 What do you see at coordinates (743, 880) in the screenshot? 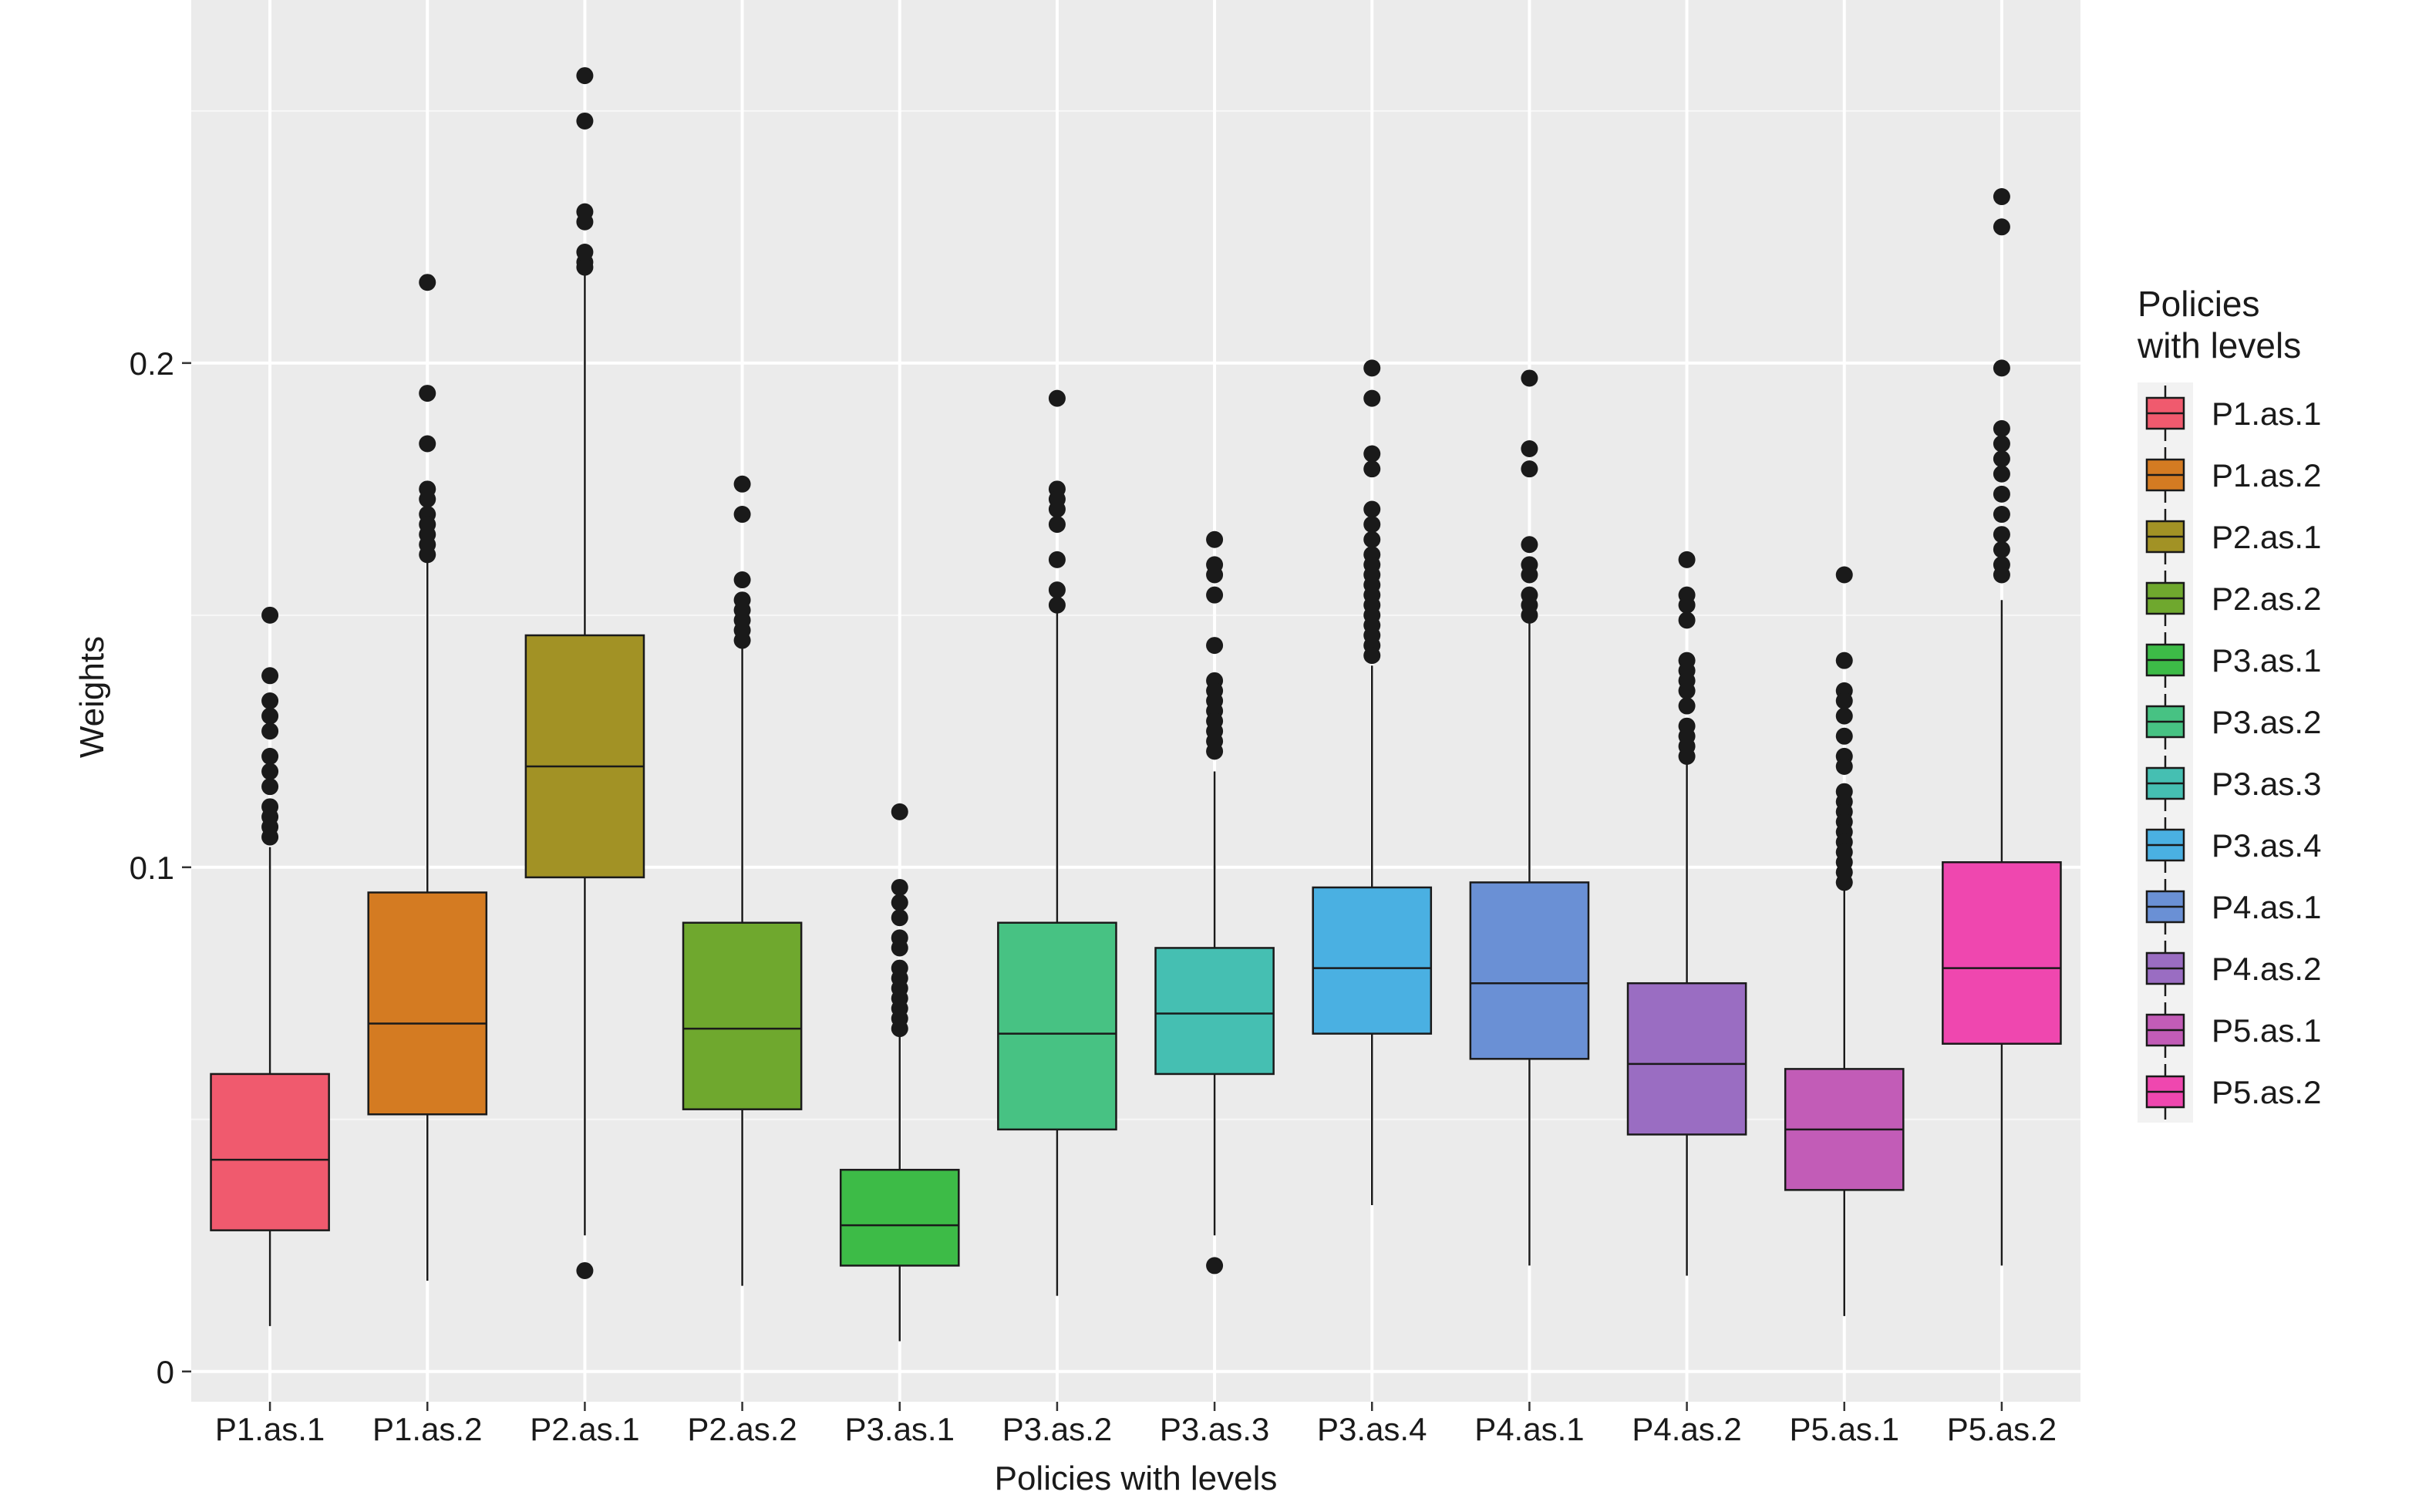
I see `box-P2.as.2` at bounding box center [743, 880].